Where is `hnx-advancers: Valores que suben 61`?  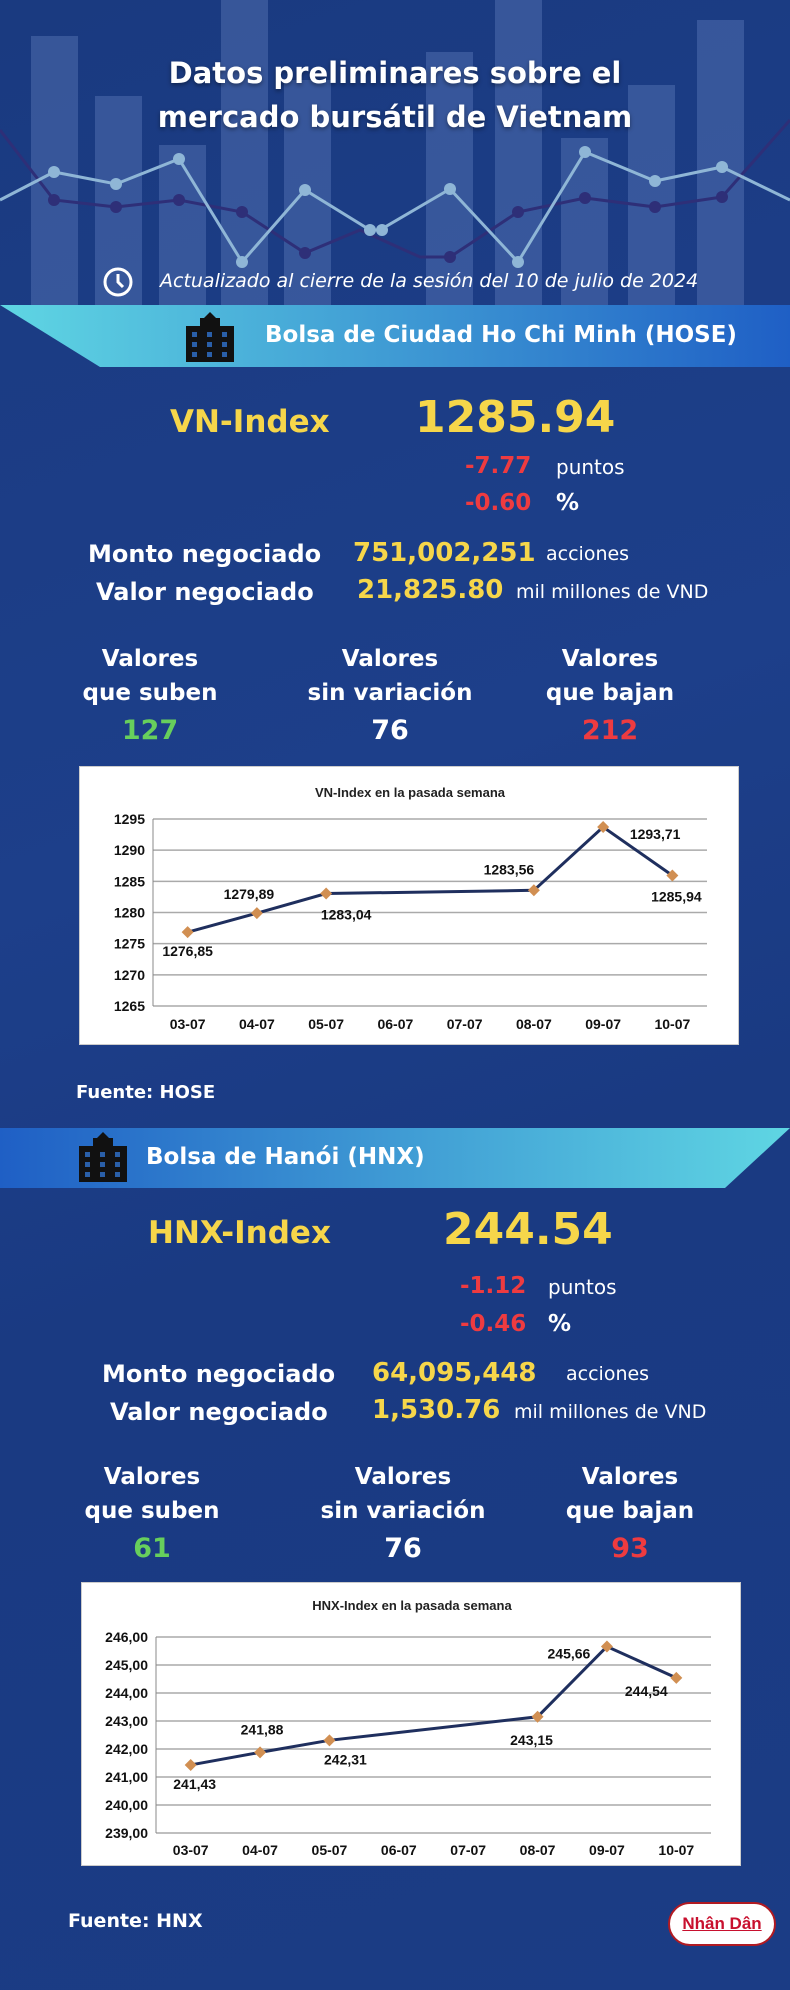
hnx-advancers: Valores que suben 61 is located at coordinates (152, 1513).